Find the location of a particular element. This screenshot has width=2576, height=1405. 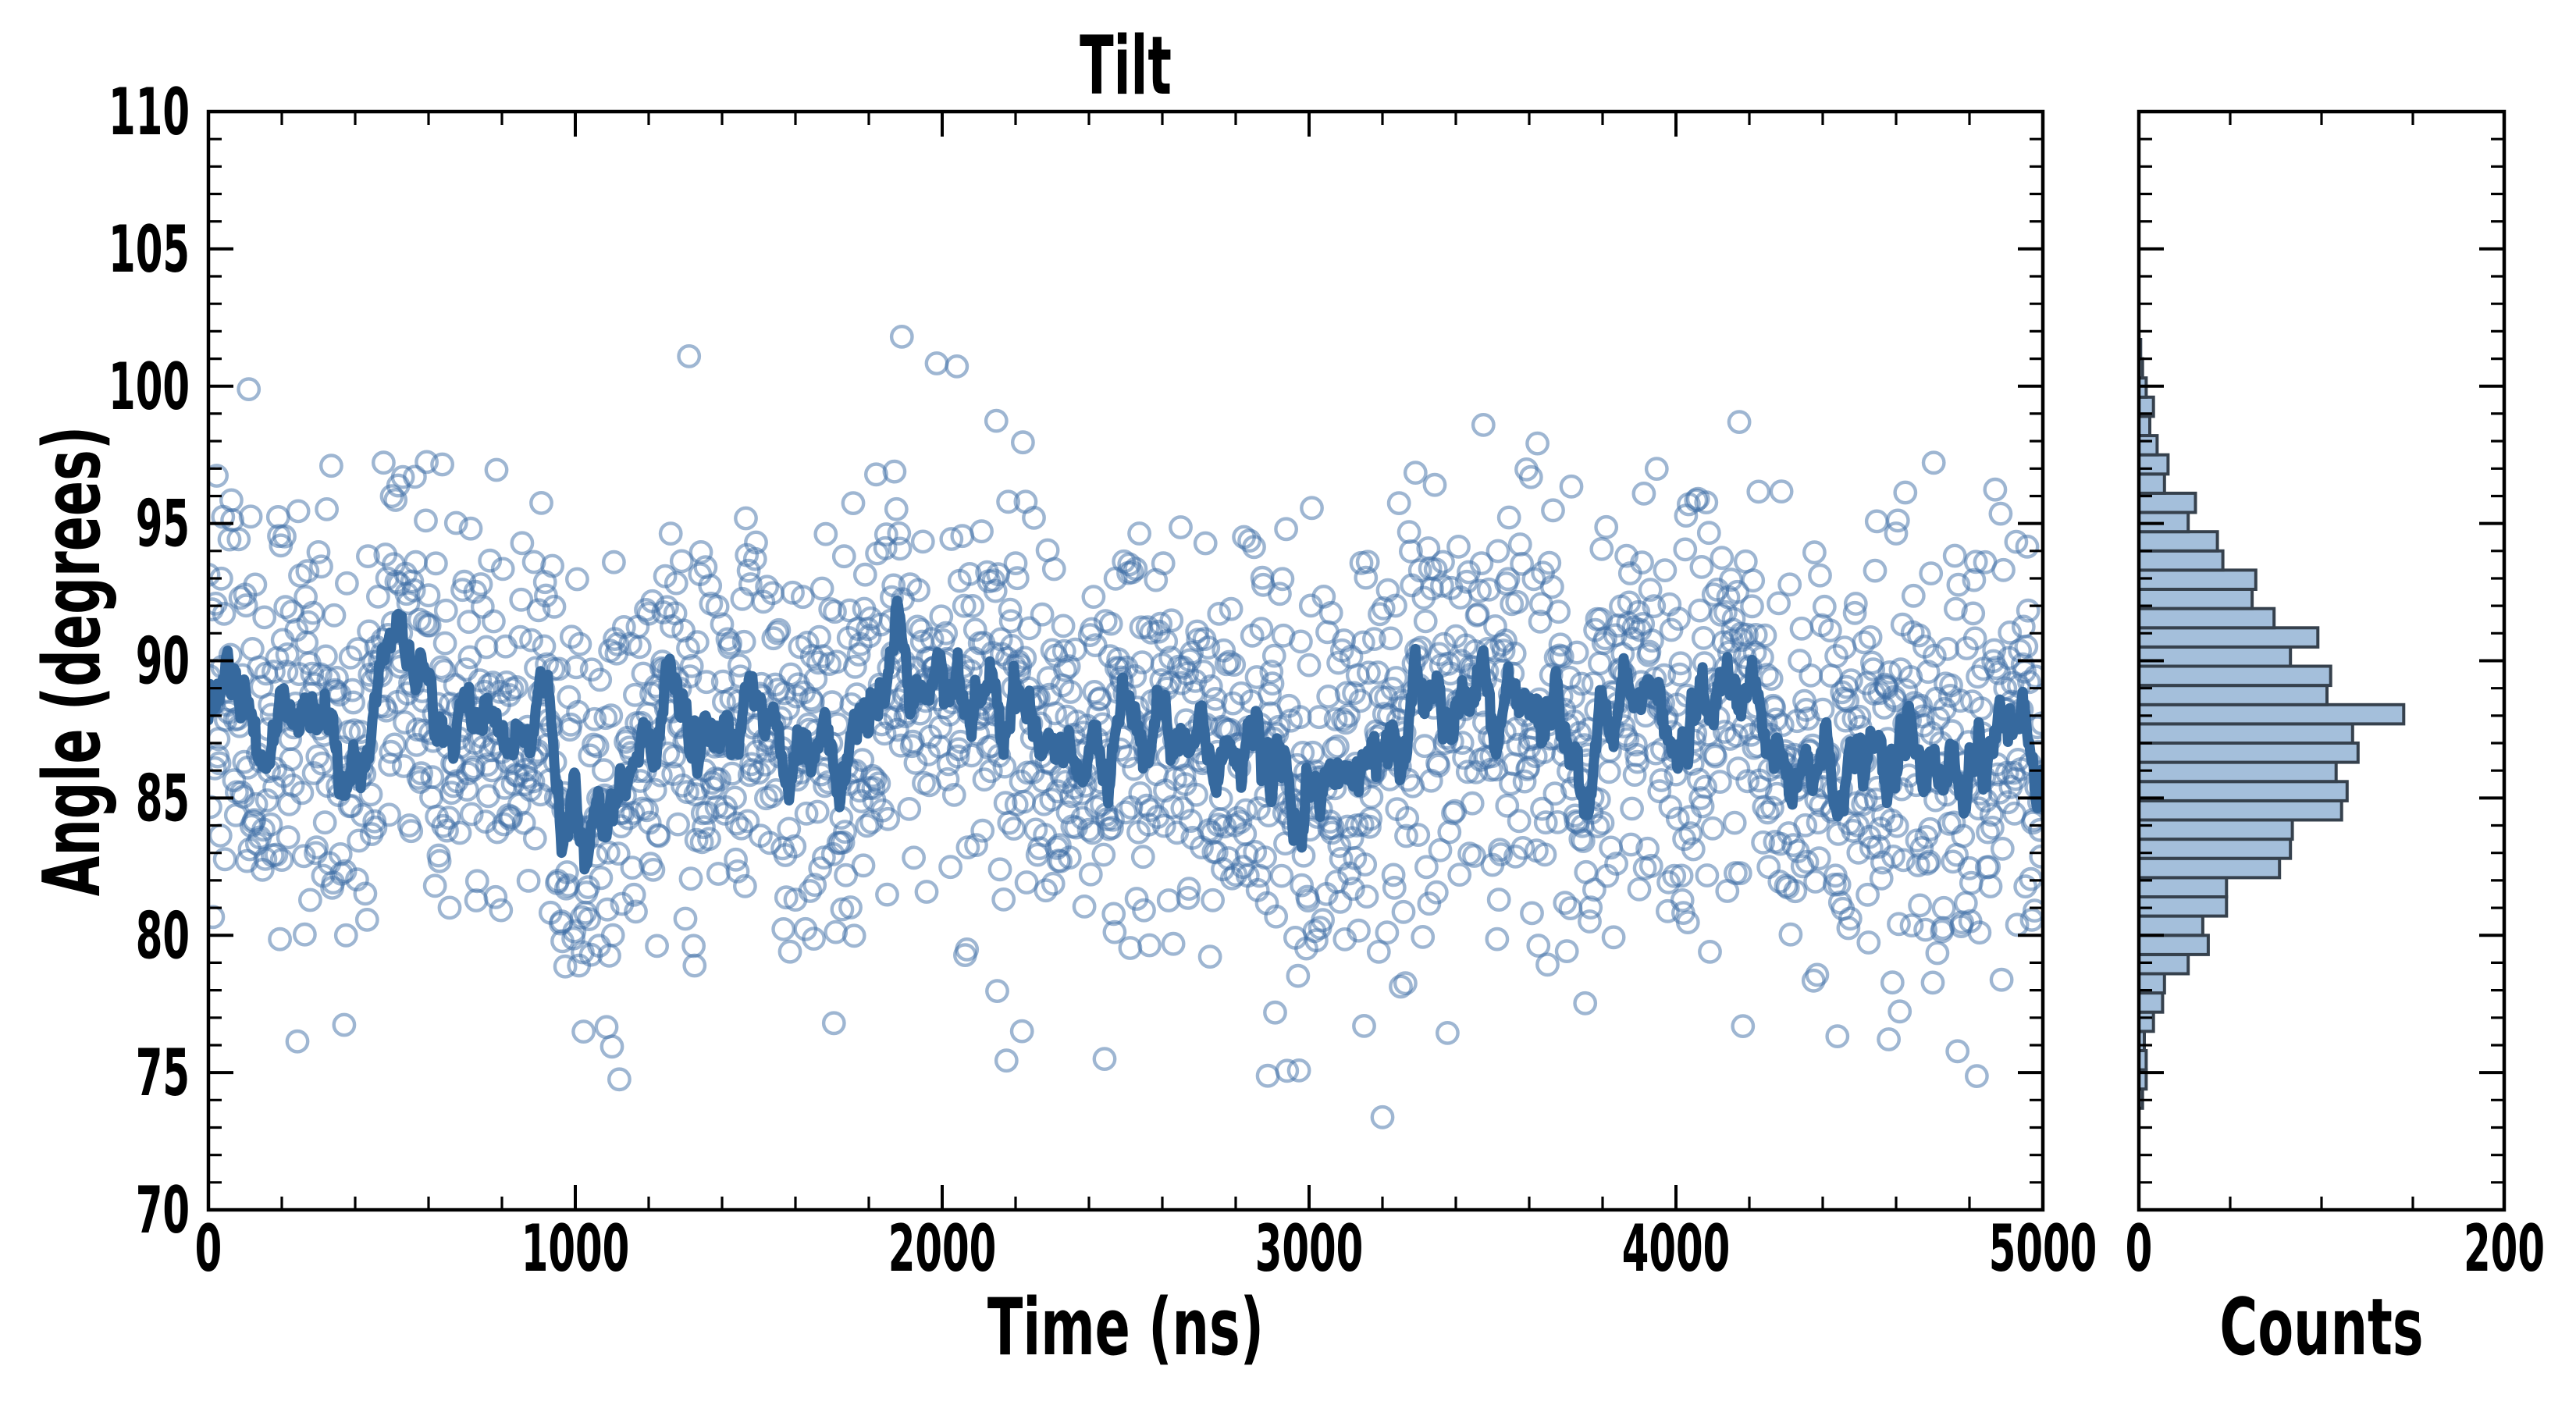

x-tick-label: 4000 is located at coordinates (1677, 1249).